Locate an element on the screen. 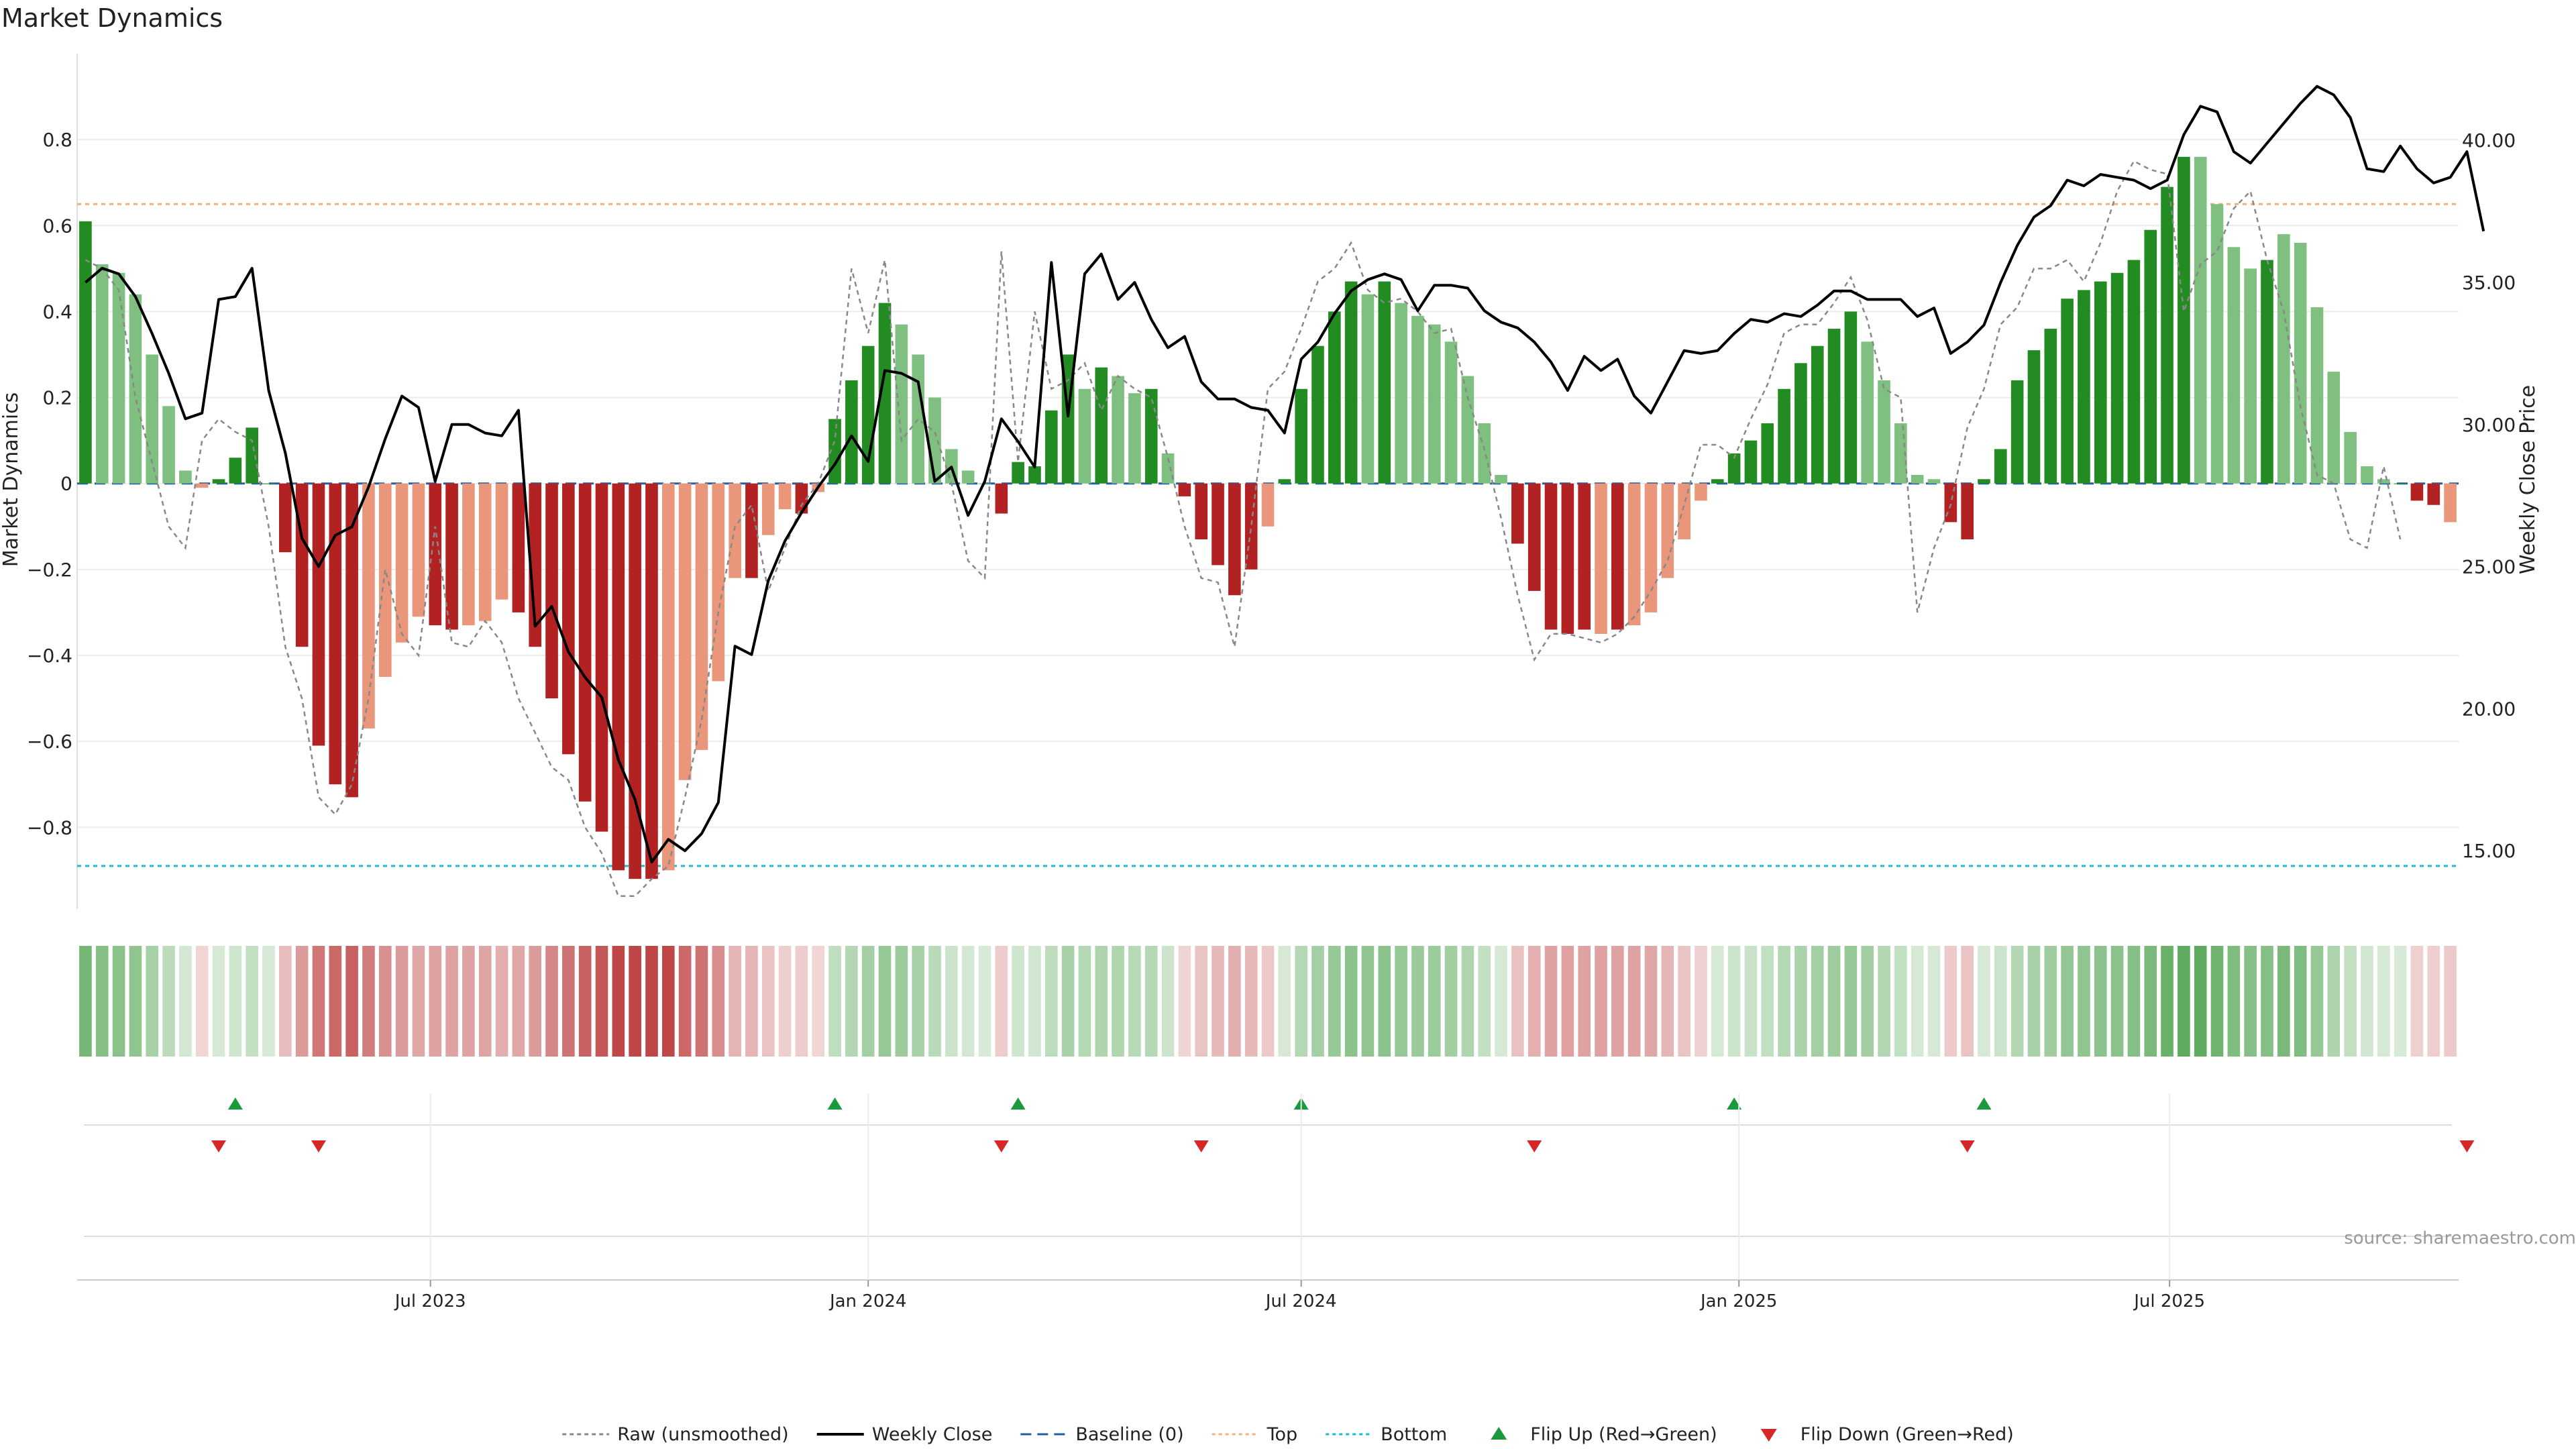 This screenshot has height=1449, width=2576. regime-heat-strip is located at coordinates (1268, 1001).